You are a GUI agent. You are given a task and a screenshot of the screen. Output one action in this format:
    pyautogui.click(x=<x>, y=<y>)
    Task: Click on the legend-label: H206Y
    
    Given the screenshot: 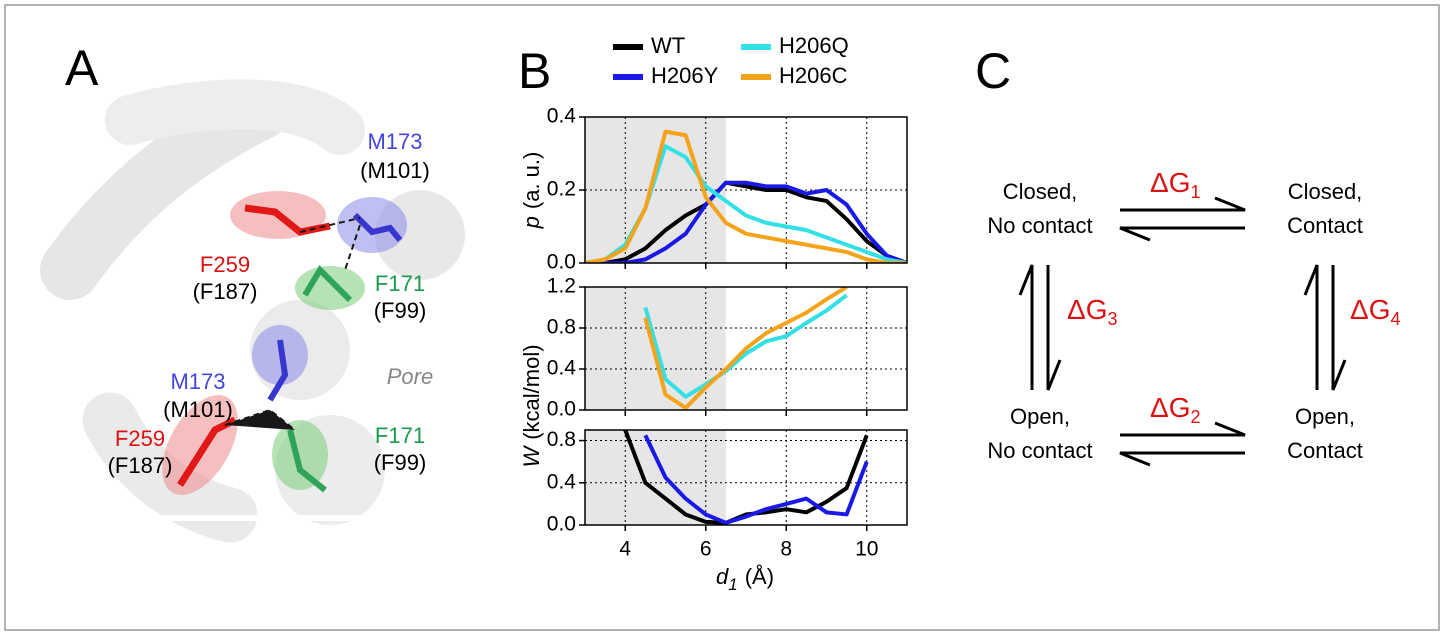 What is the action you would take?
    pyautogui.click(x=685, y=75)
    